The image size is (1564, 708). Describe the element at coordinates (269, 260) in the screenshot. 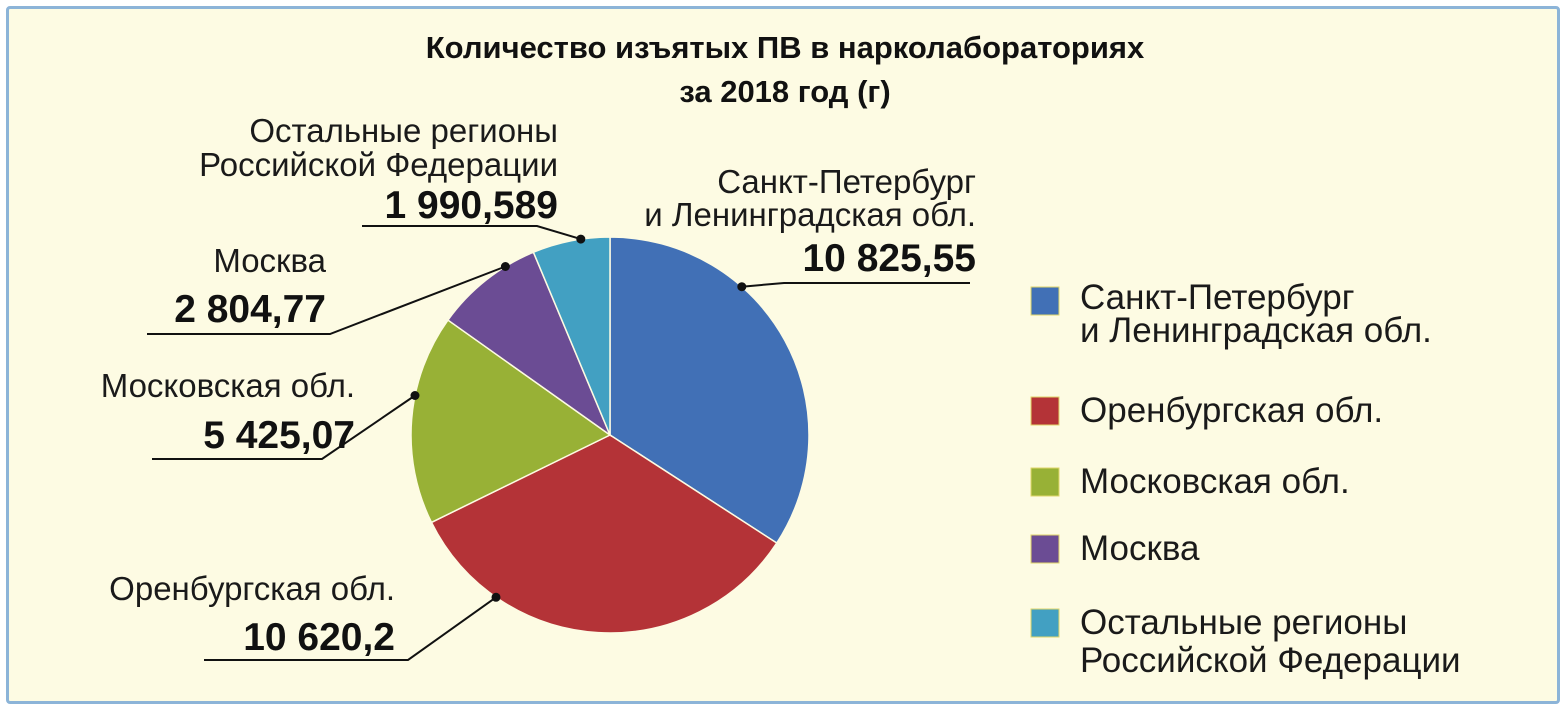

I see `slice-label-name: Москва` at that location.